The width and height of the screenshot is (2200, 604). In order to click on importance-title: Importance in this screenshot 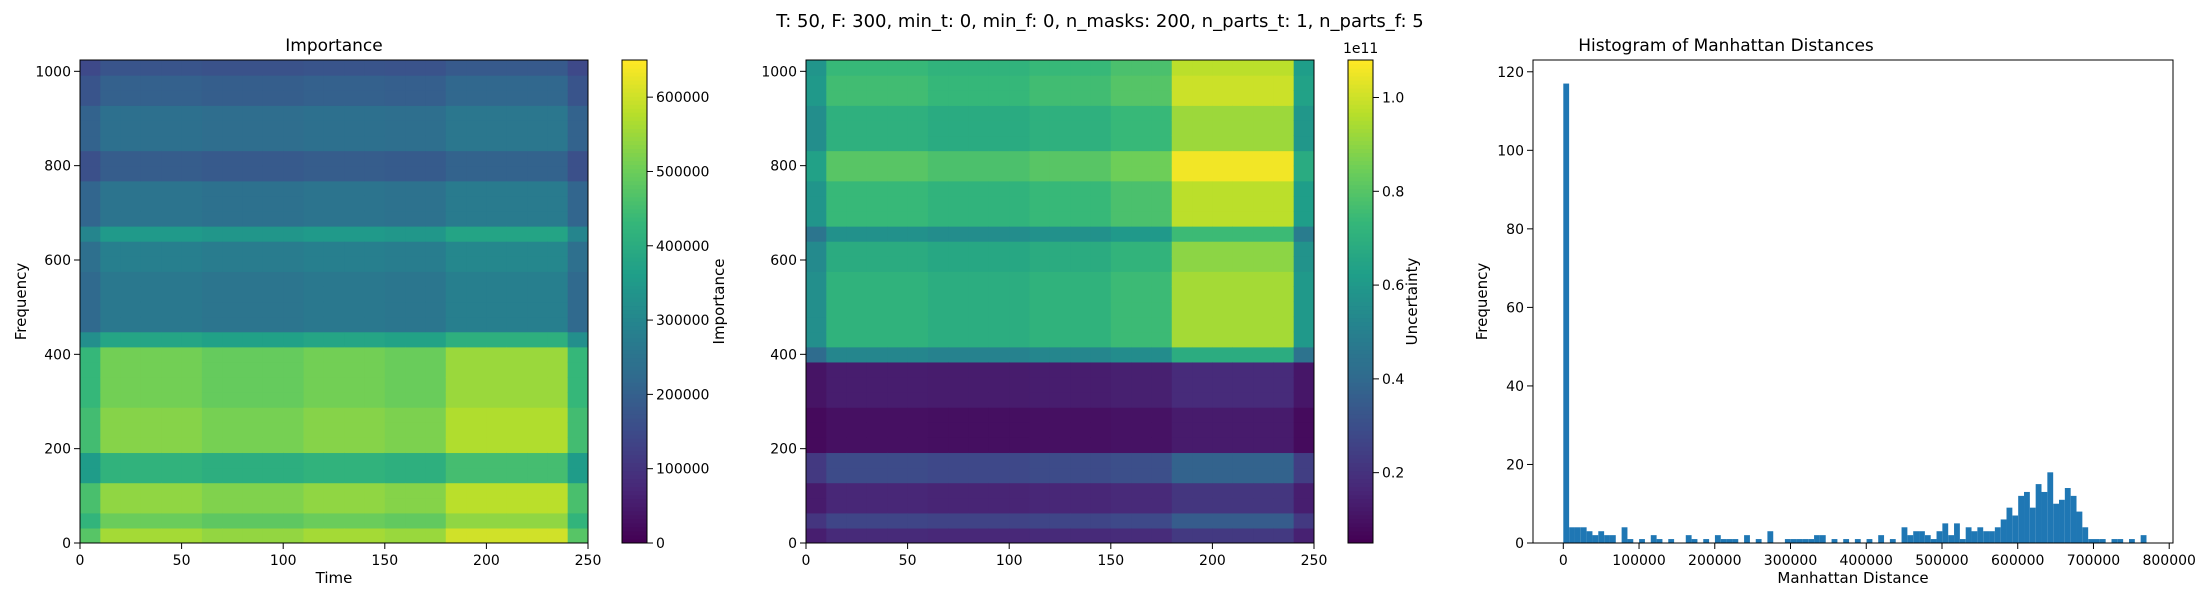, I will do `click(333, 46)`.